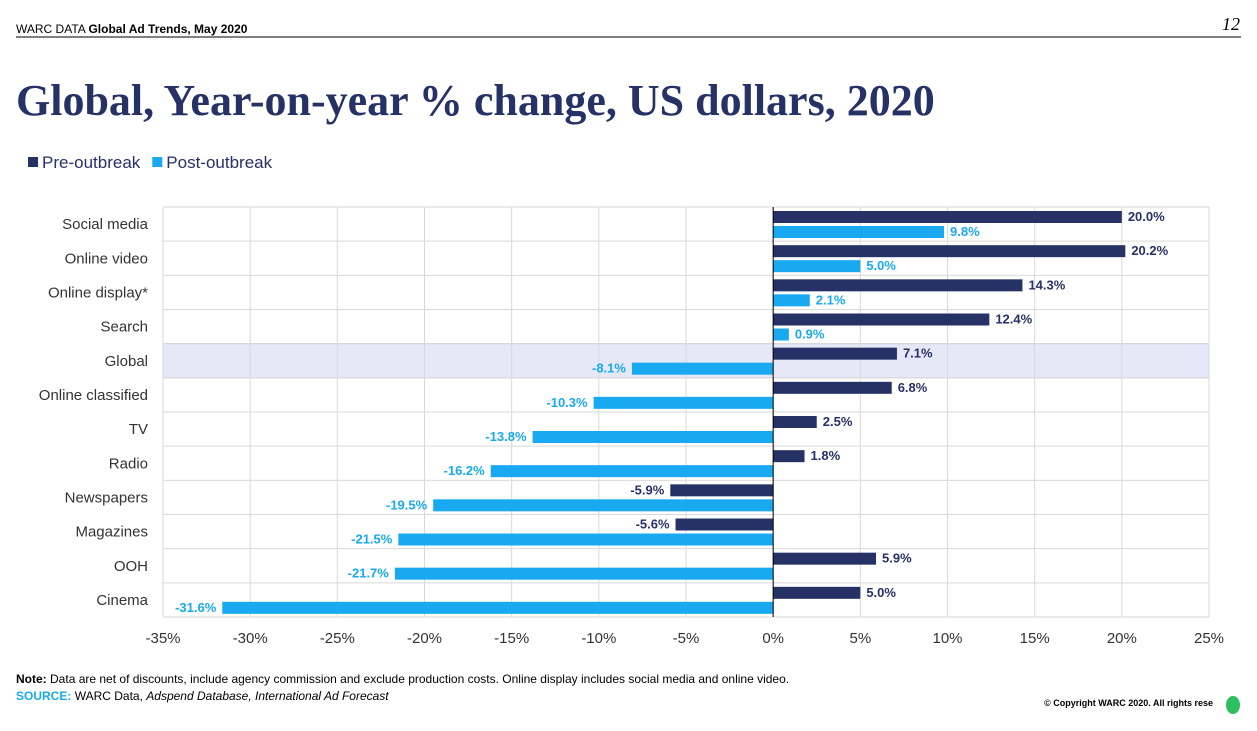 The image size is (1257, 731). What do you see at coordinates (947, 638) in the screenshot?
I see `x-tick-label: 10%` at bounding box center [947, 638].